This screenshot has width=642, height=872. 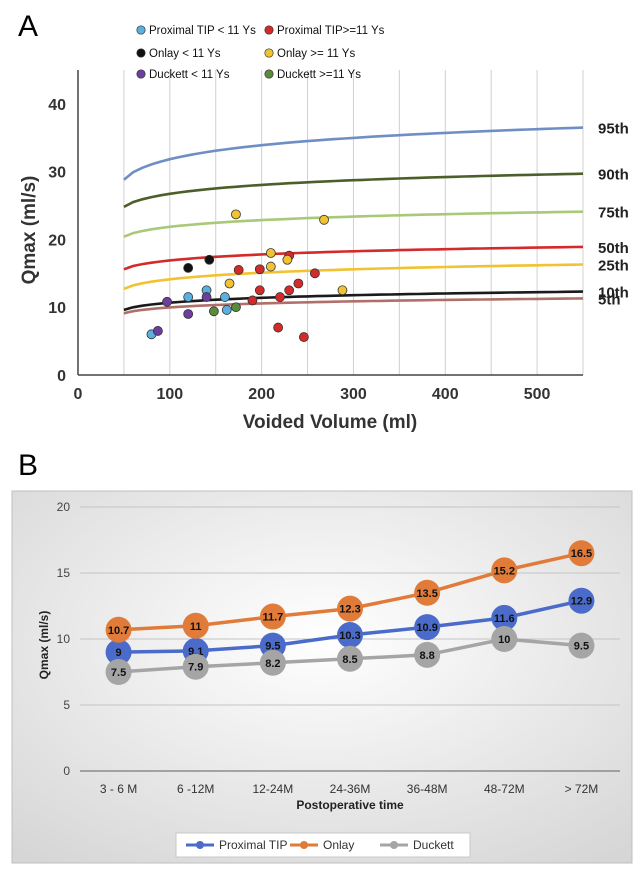 What do you see at coordinates (433, 845) in the screenshot?
I see `chart-b-legend-label: Duckett` at bounding box center [433, 845].